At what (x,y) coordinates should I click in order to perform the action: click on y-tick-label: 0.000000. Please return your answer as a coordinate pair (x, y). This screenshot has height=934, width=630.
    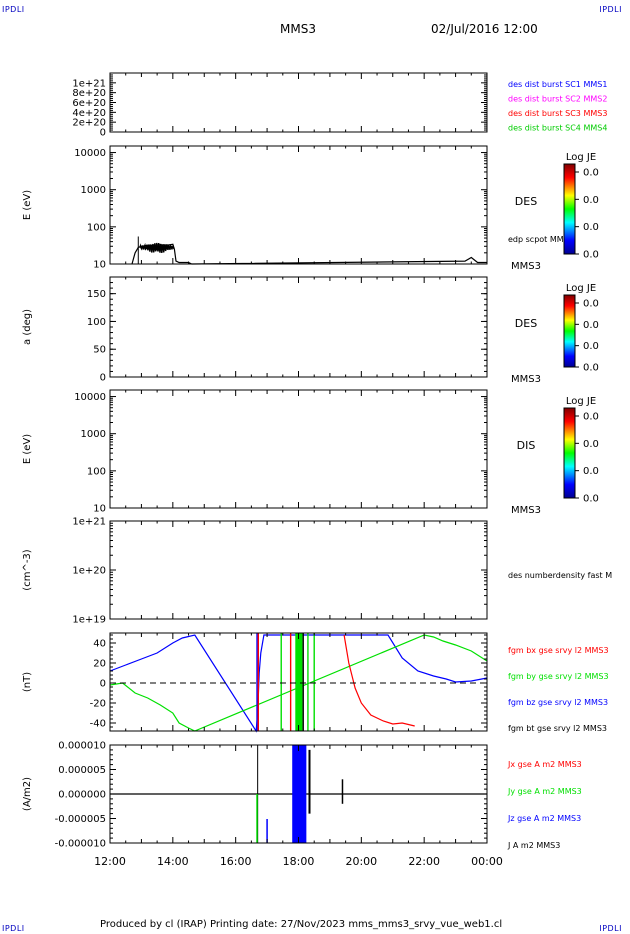
    Looking at the image, I should click on (82, 795).